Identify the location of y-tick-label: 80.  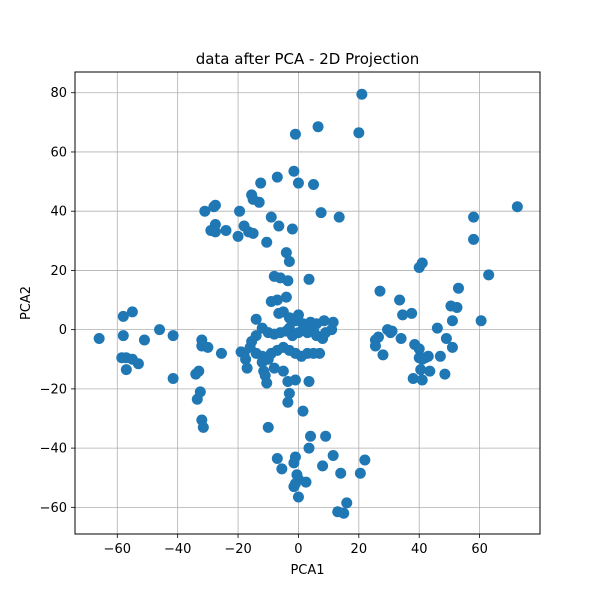
(58, 93).